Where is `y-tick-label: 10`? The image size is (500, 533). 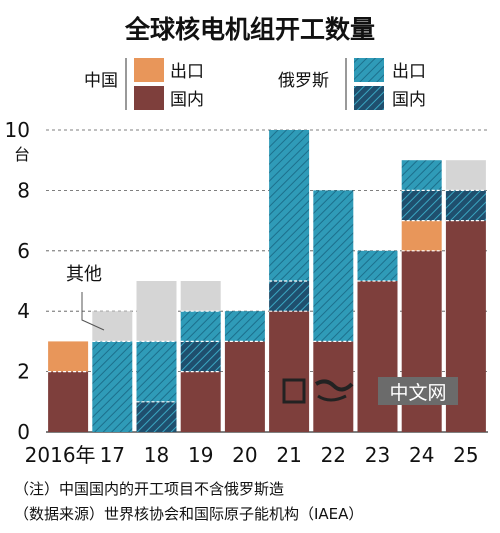
y-tick-label: 10 is located at coordinates (17, 130).